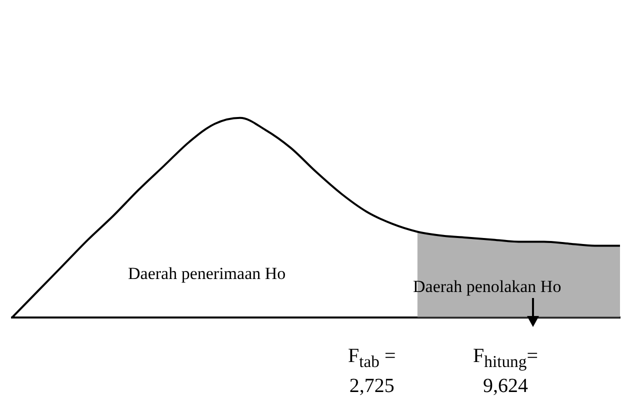  What do you see at coordinates (372, 371) in the screenshot?
I see `text: F$_{tab}$ = 2,725` at bounding box center [372, 371].